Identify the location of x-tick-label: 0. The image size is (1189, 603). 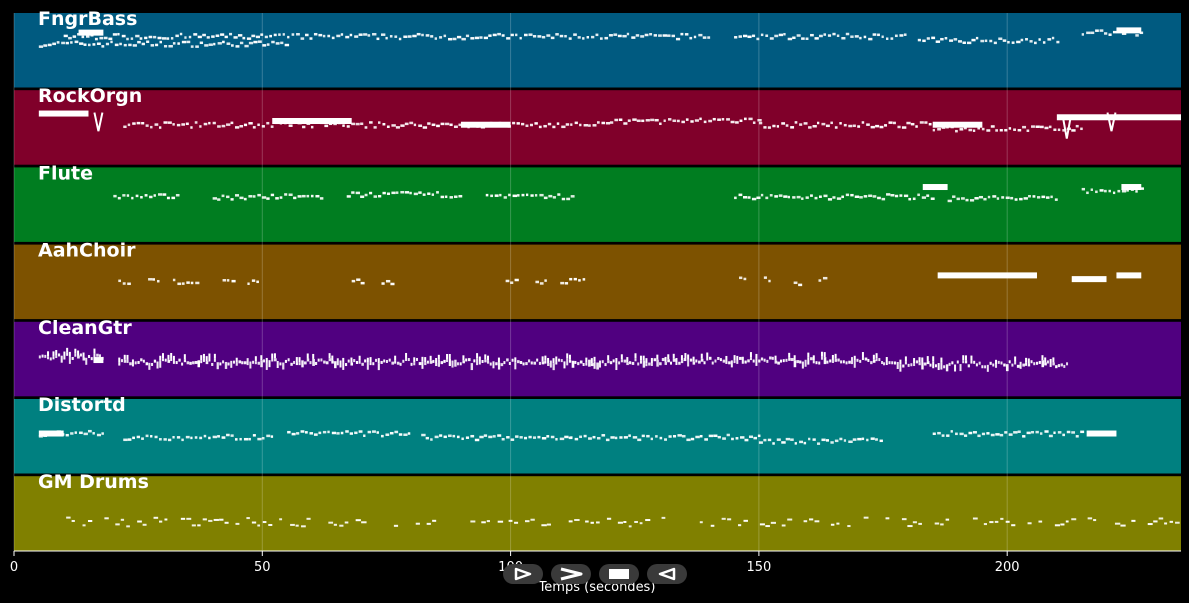
(14, 567).